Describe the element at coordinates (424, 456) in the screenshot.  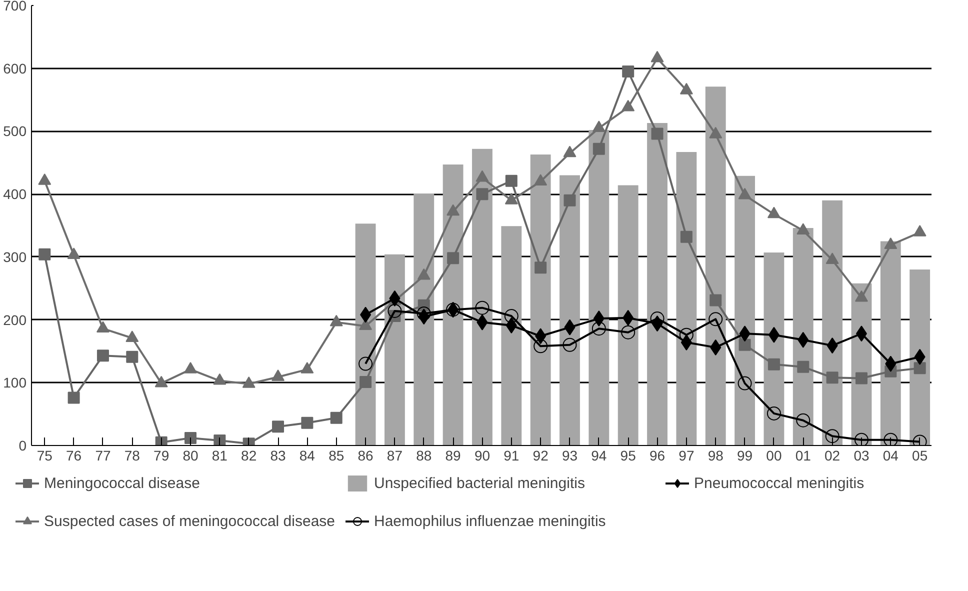
I see `x-tick-label: 88` at that location.